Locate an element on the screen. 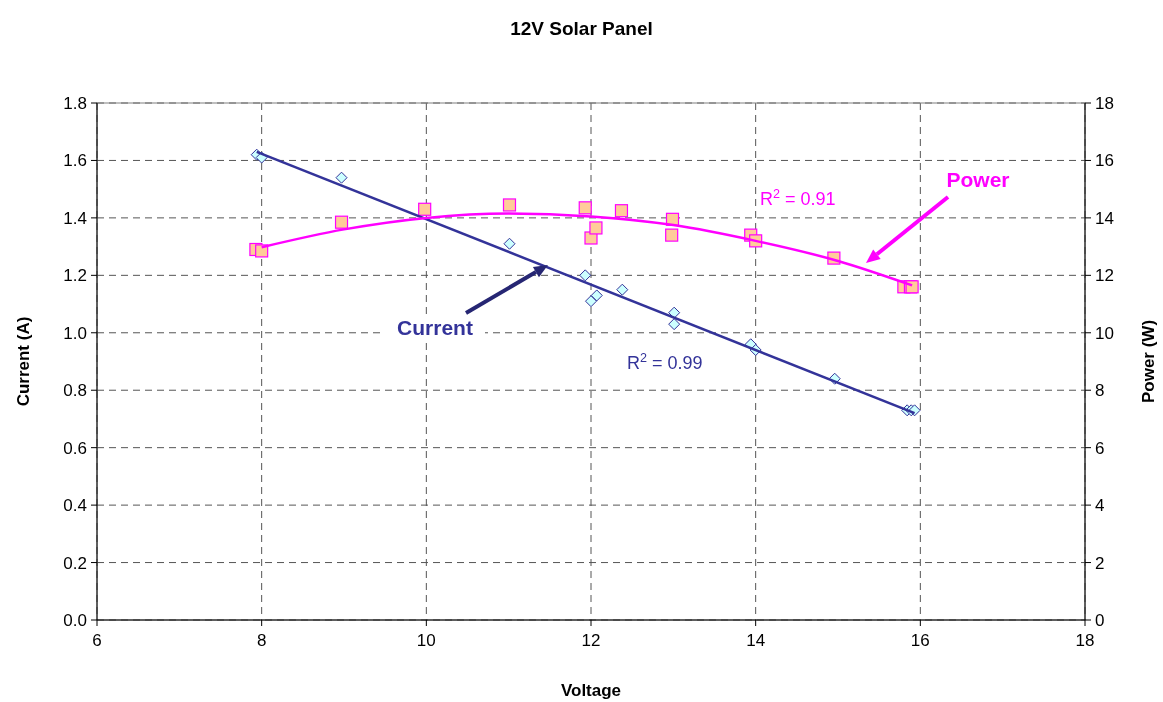 Image resolution: width=1163 pixels, height=702 pixels. y2-tick-label: 16 is located at coordinates (1104, 161).